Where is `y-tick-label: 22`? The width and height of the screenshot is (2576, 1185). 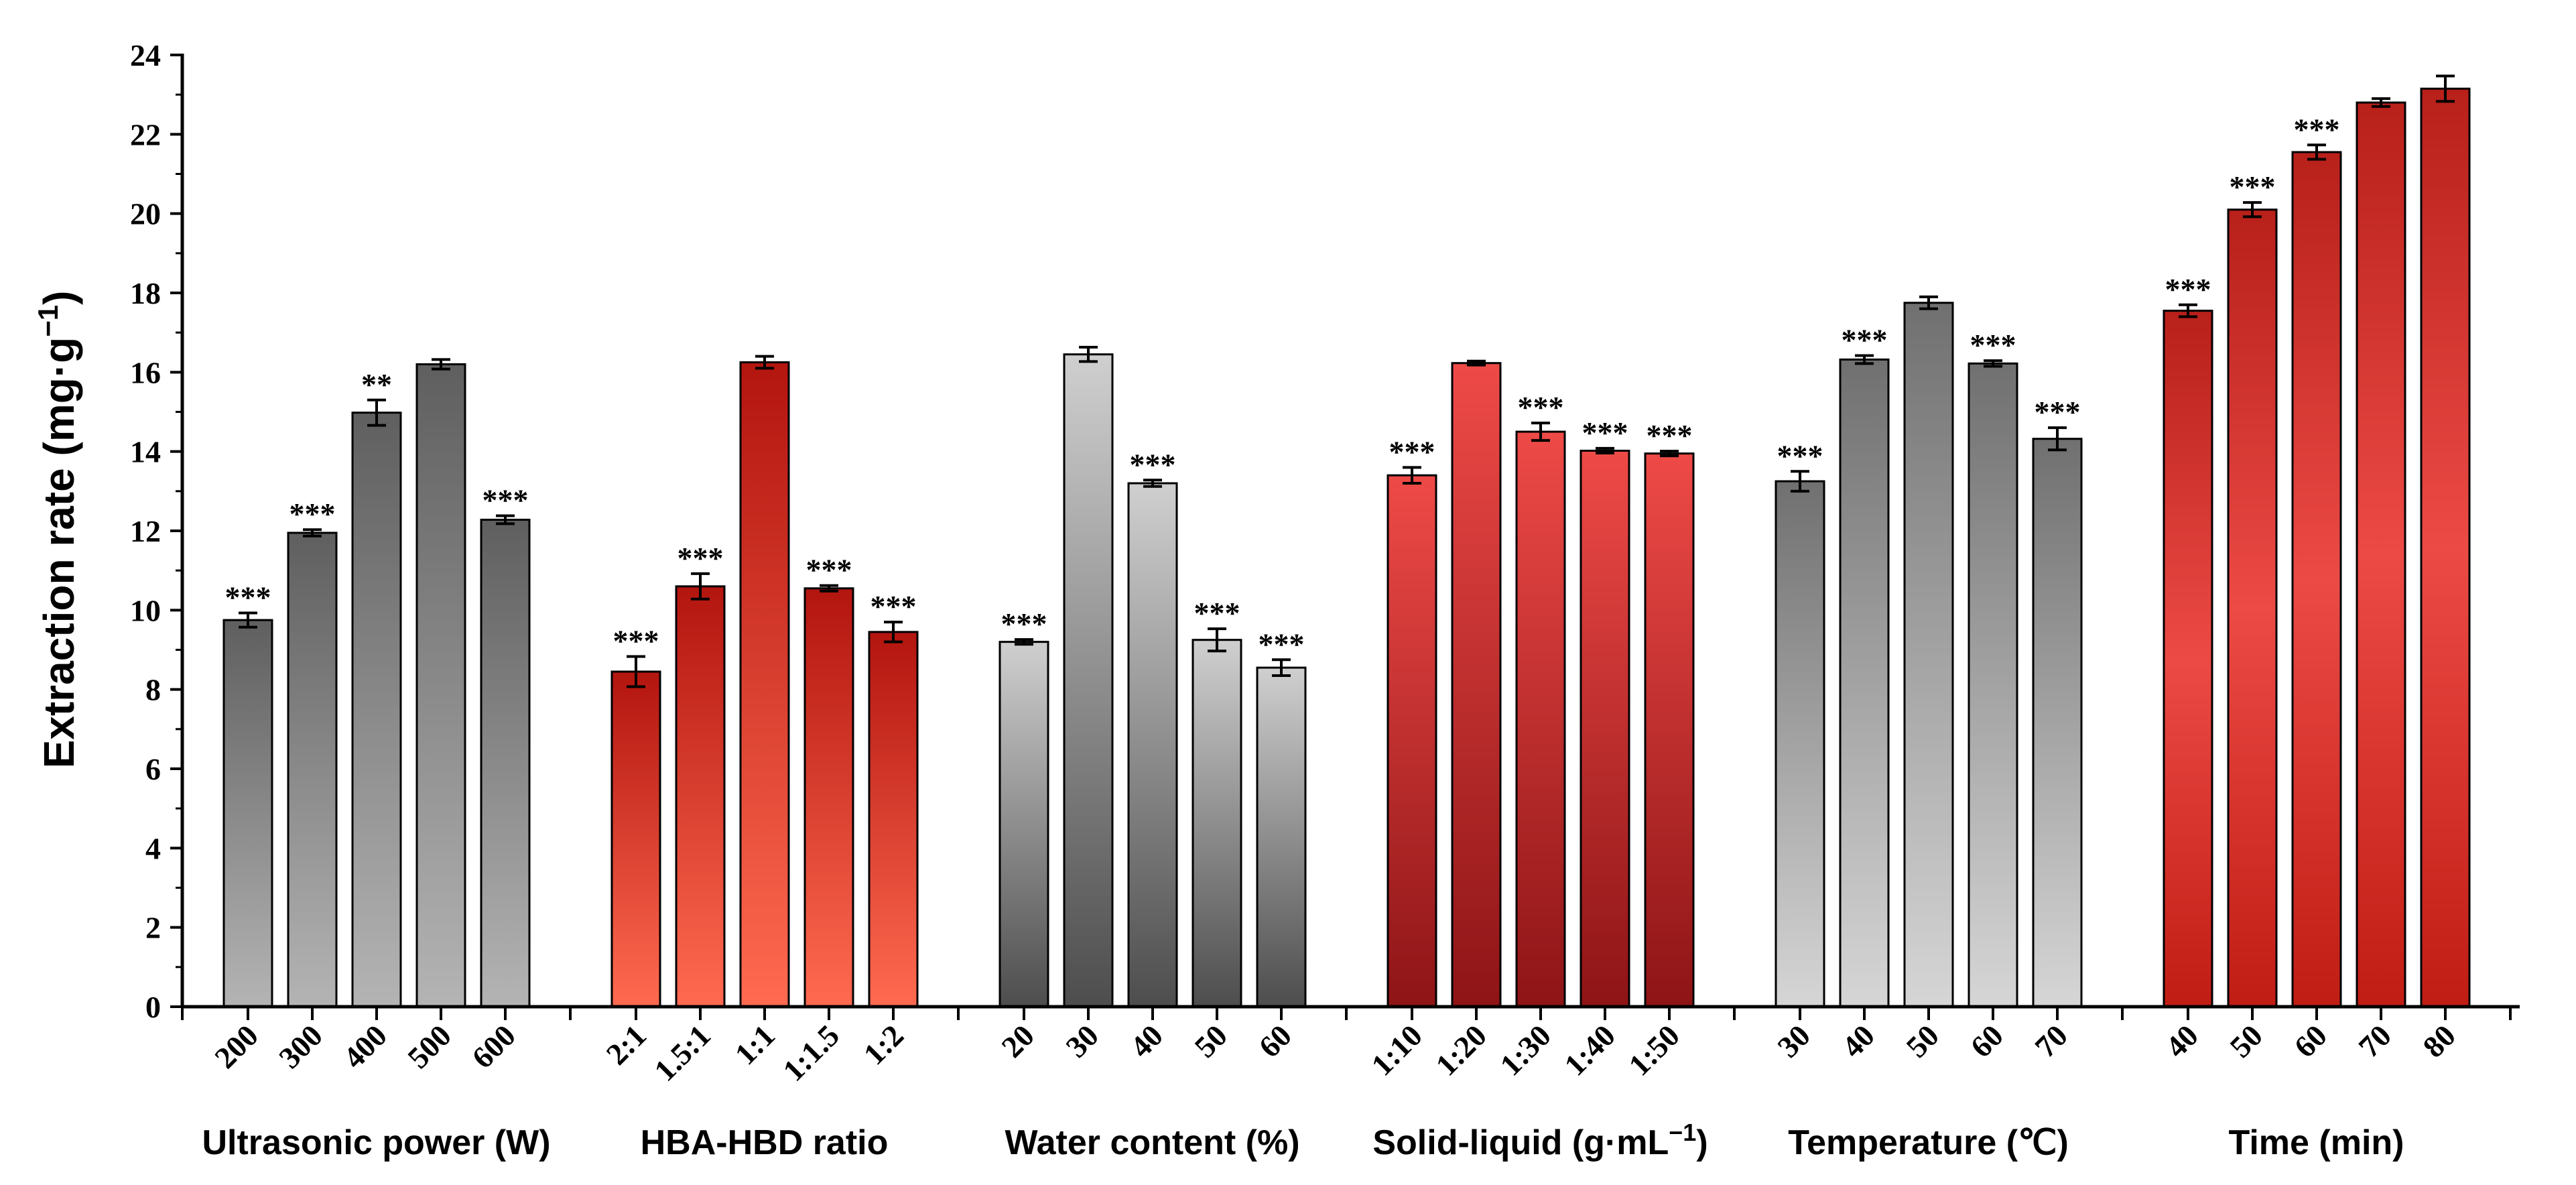 y-tick-label: 22 is located at coordinates (145, 134).